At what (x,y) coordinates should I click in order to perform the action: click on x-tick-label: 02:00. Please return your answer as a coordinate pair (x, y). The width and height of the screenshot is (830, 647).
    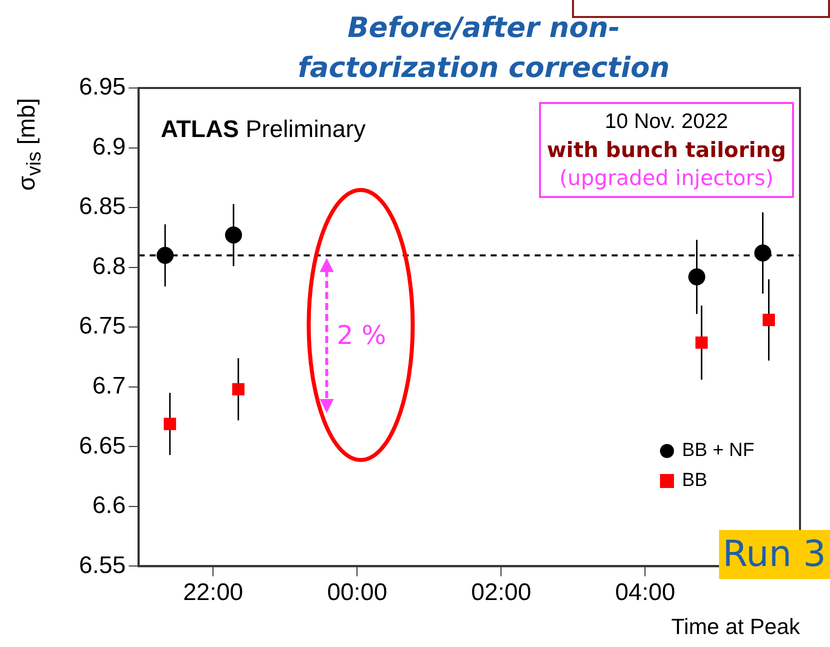
    Looking at the image, I should click on (501, 592).